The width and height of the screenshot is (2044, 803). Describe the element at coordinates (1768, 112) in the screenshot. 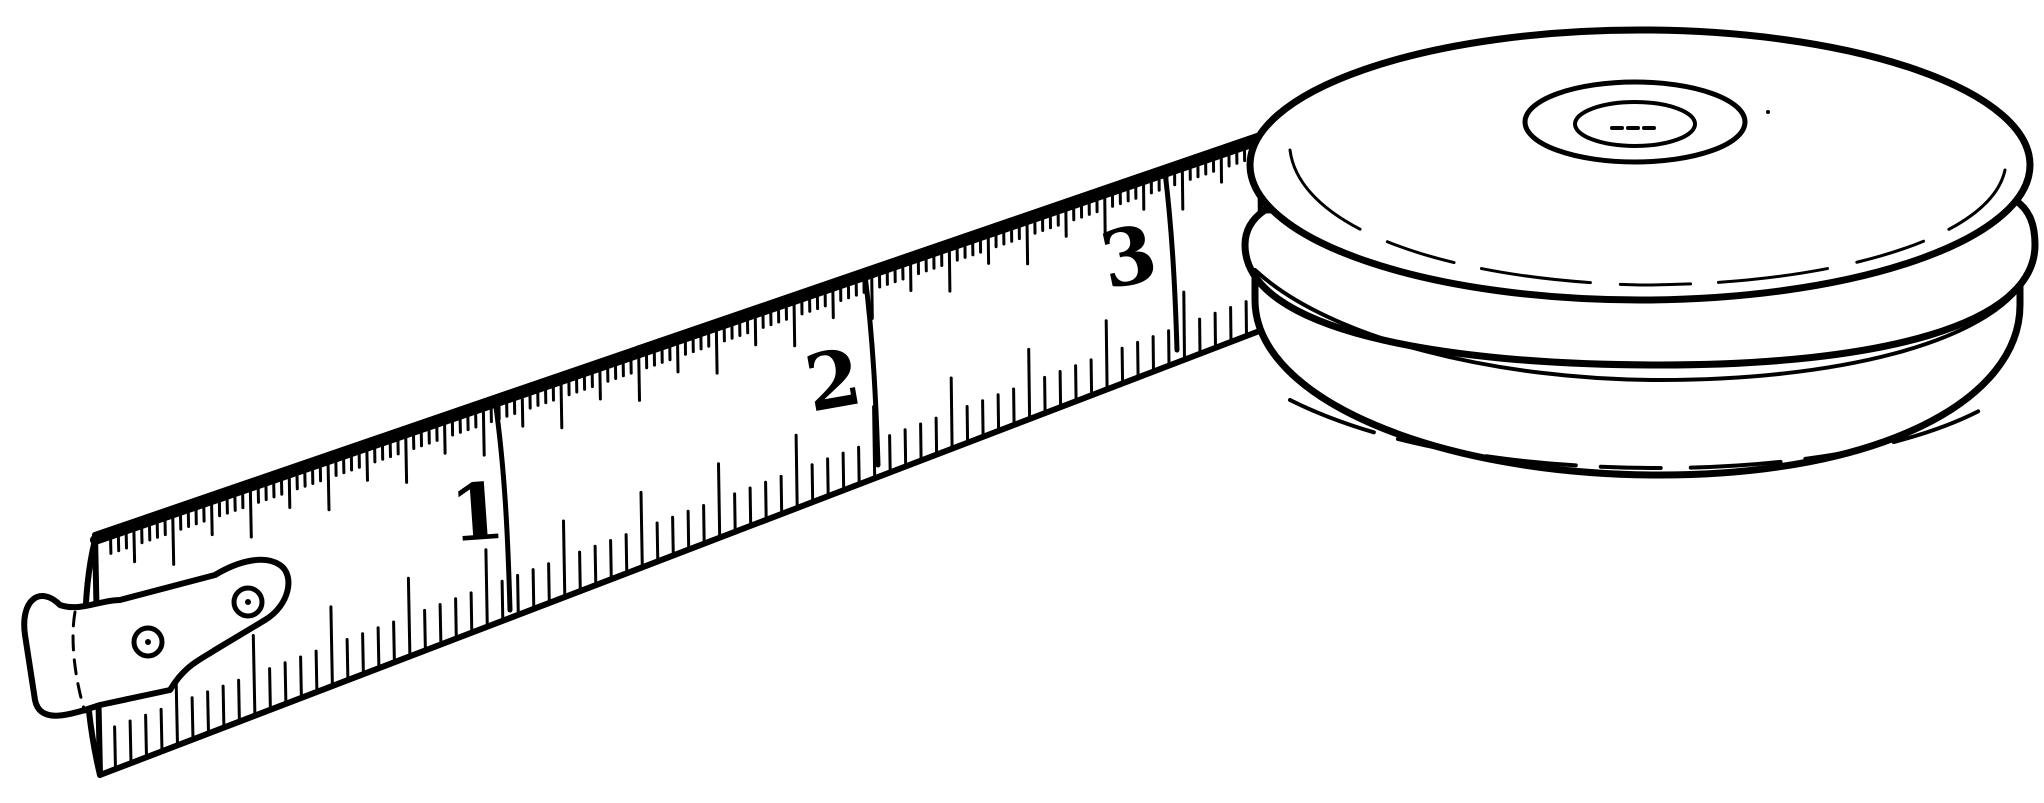

I see `case-speck` at that location.